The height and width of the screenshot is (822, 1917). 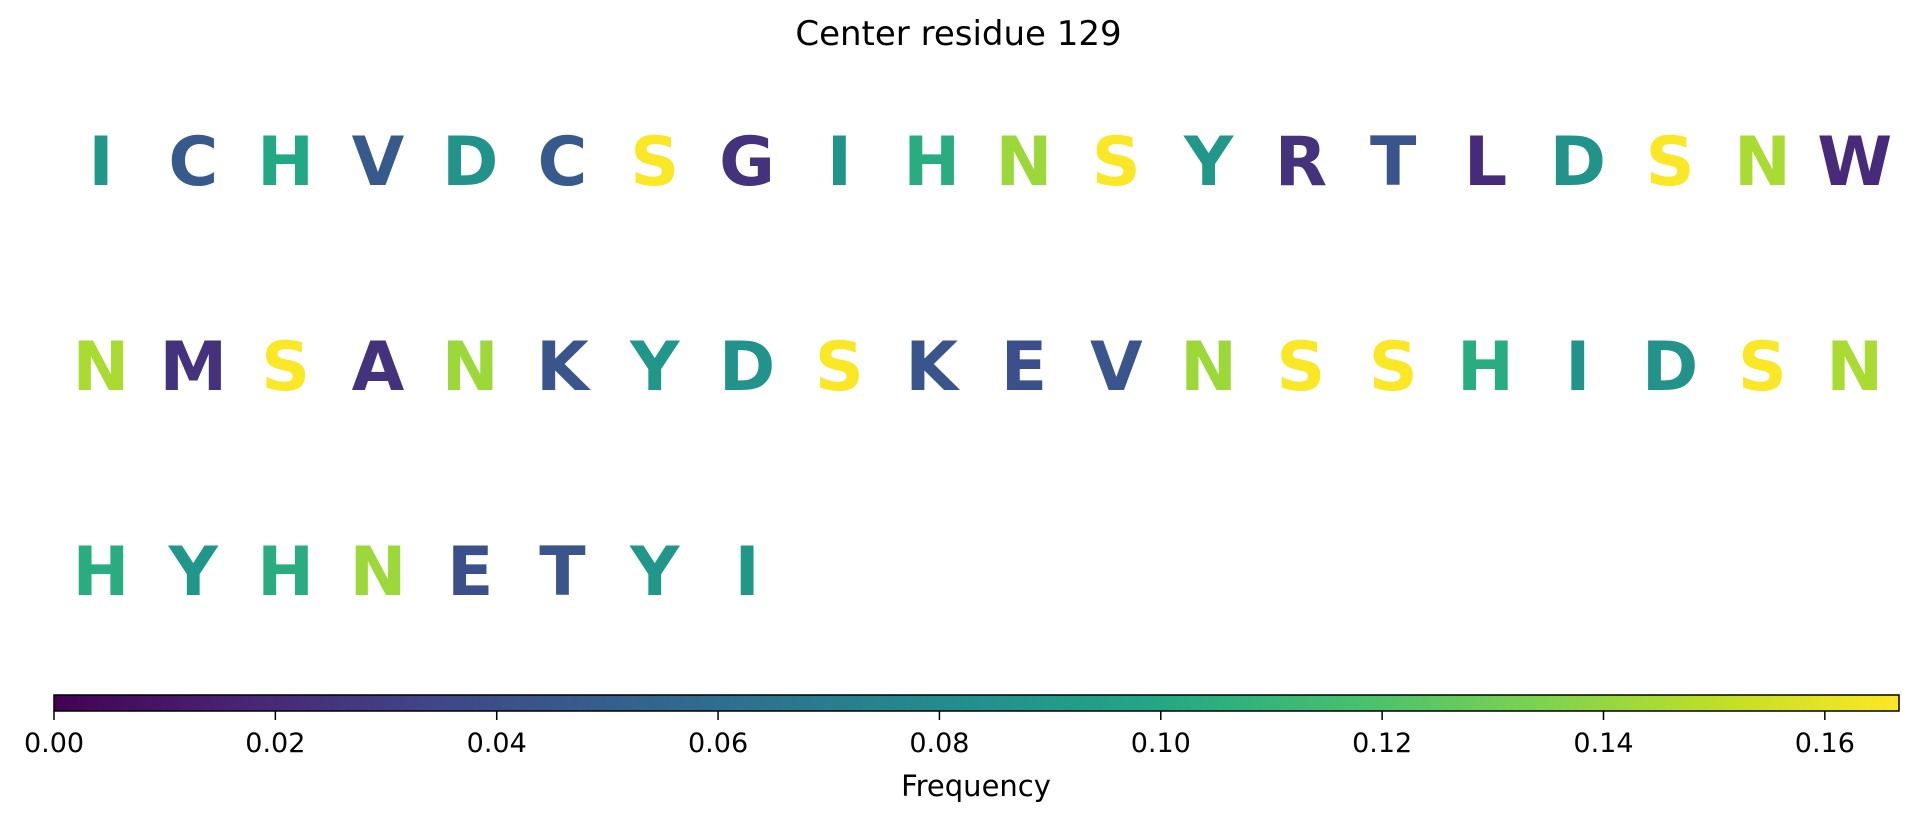 I want to click on colorbar-tick-label: 0.16, so click(x=1825, y=743).